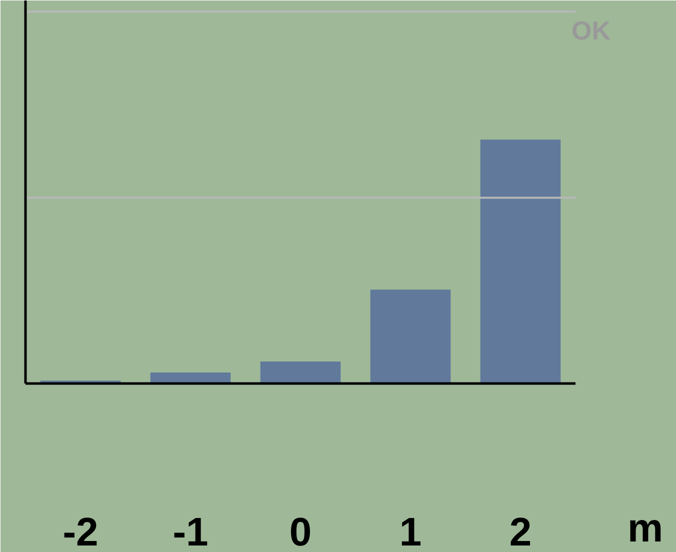 Image resolution: width=676 pixels, height=552 pixels. What do you see at coordinates (190, 531) in the screenshot?
I see `x-tick-label: -1` at bounding box center [190, 531].